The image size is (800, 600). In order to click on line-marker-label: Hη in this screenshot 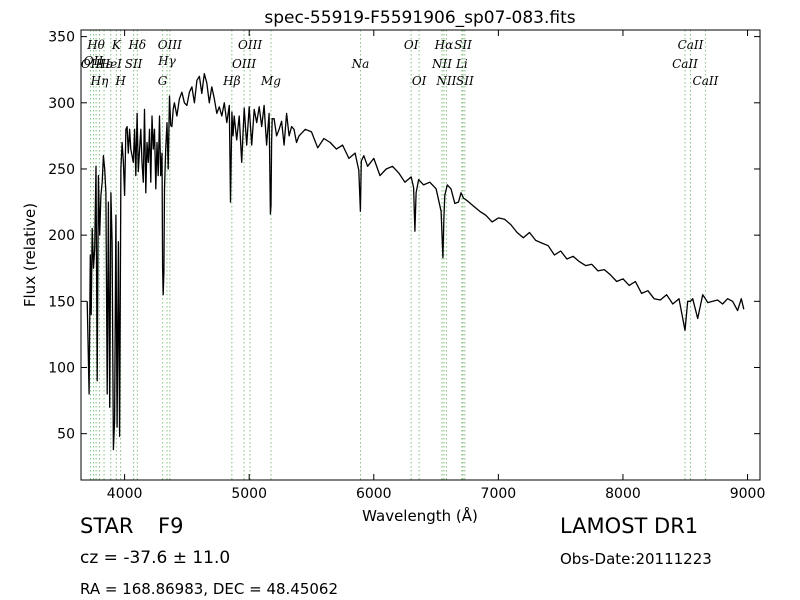, I will do `click(99, 81)`.